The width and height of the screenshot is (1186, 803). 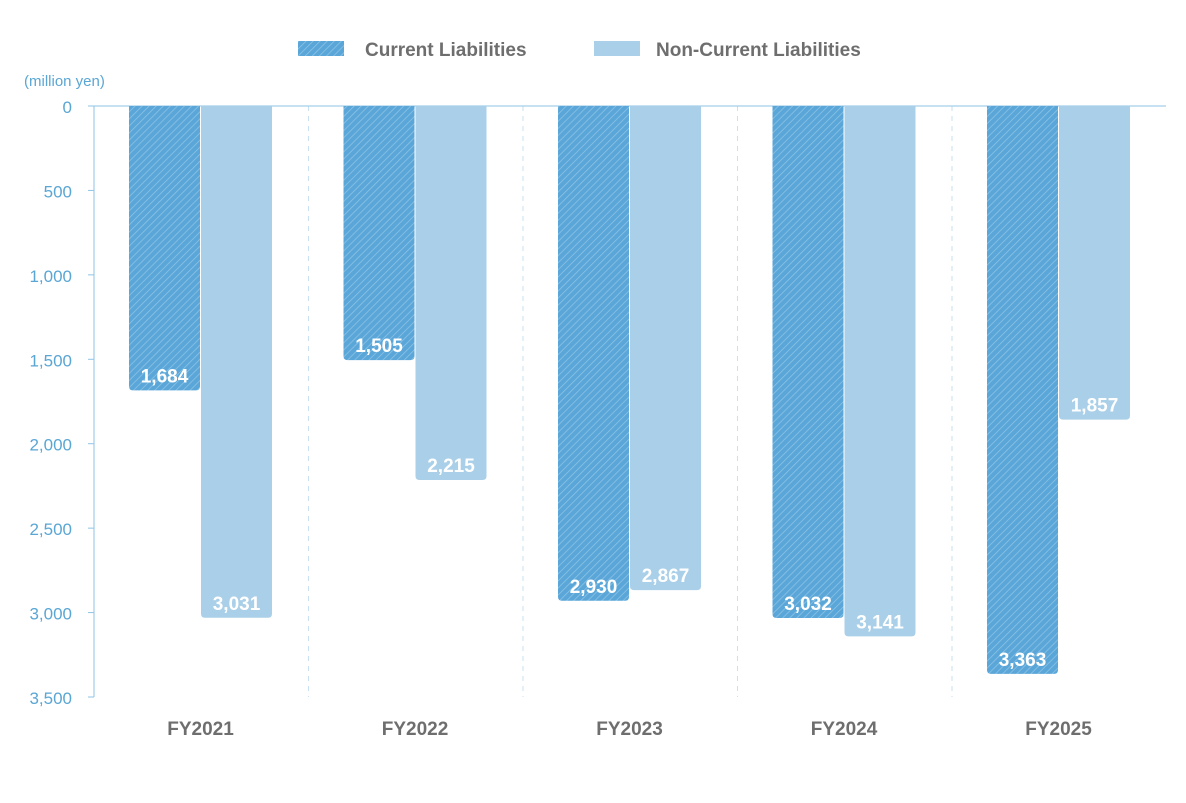 What do you see at coordinates (758, 50) in the screenshot?
I see `legend-label-non-current: Non-Current Liabilities` at bounding box center [758, 50].